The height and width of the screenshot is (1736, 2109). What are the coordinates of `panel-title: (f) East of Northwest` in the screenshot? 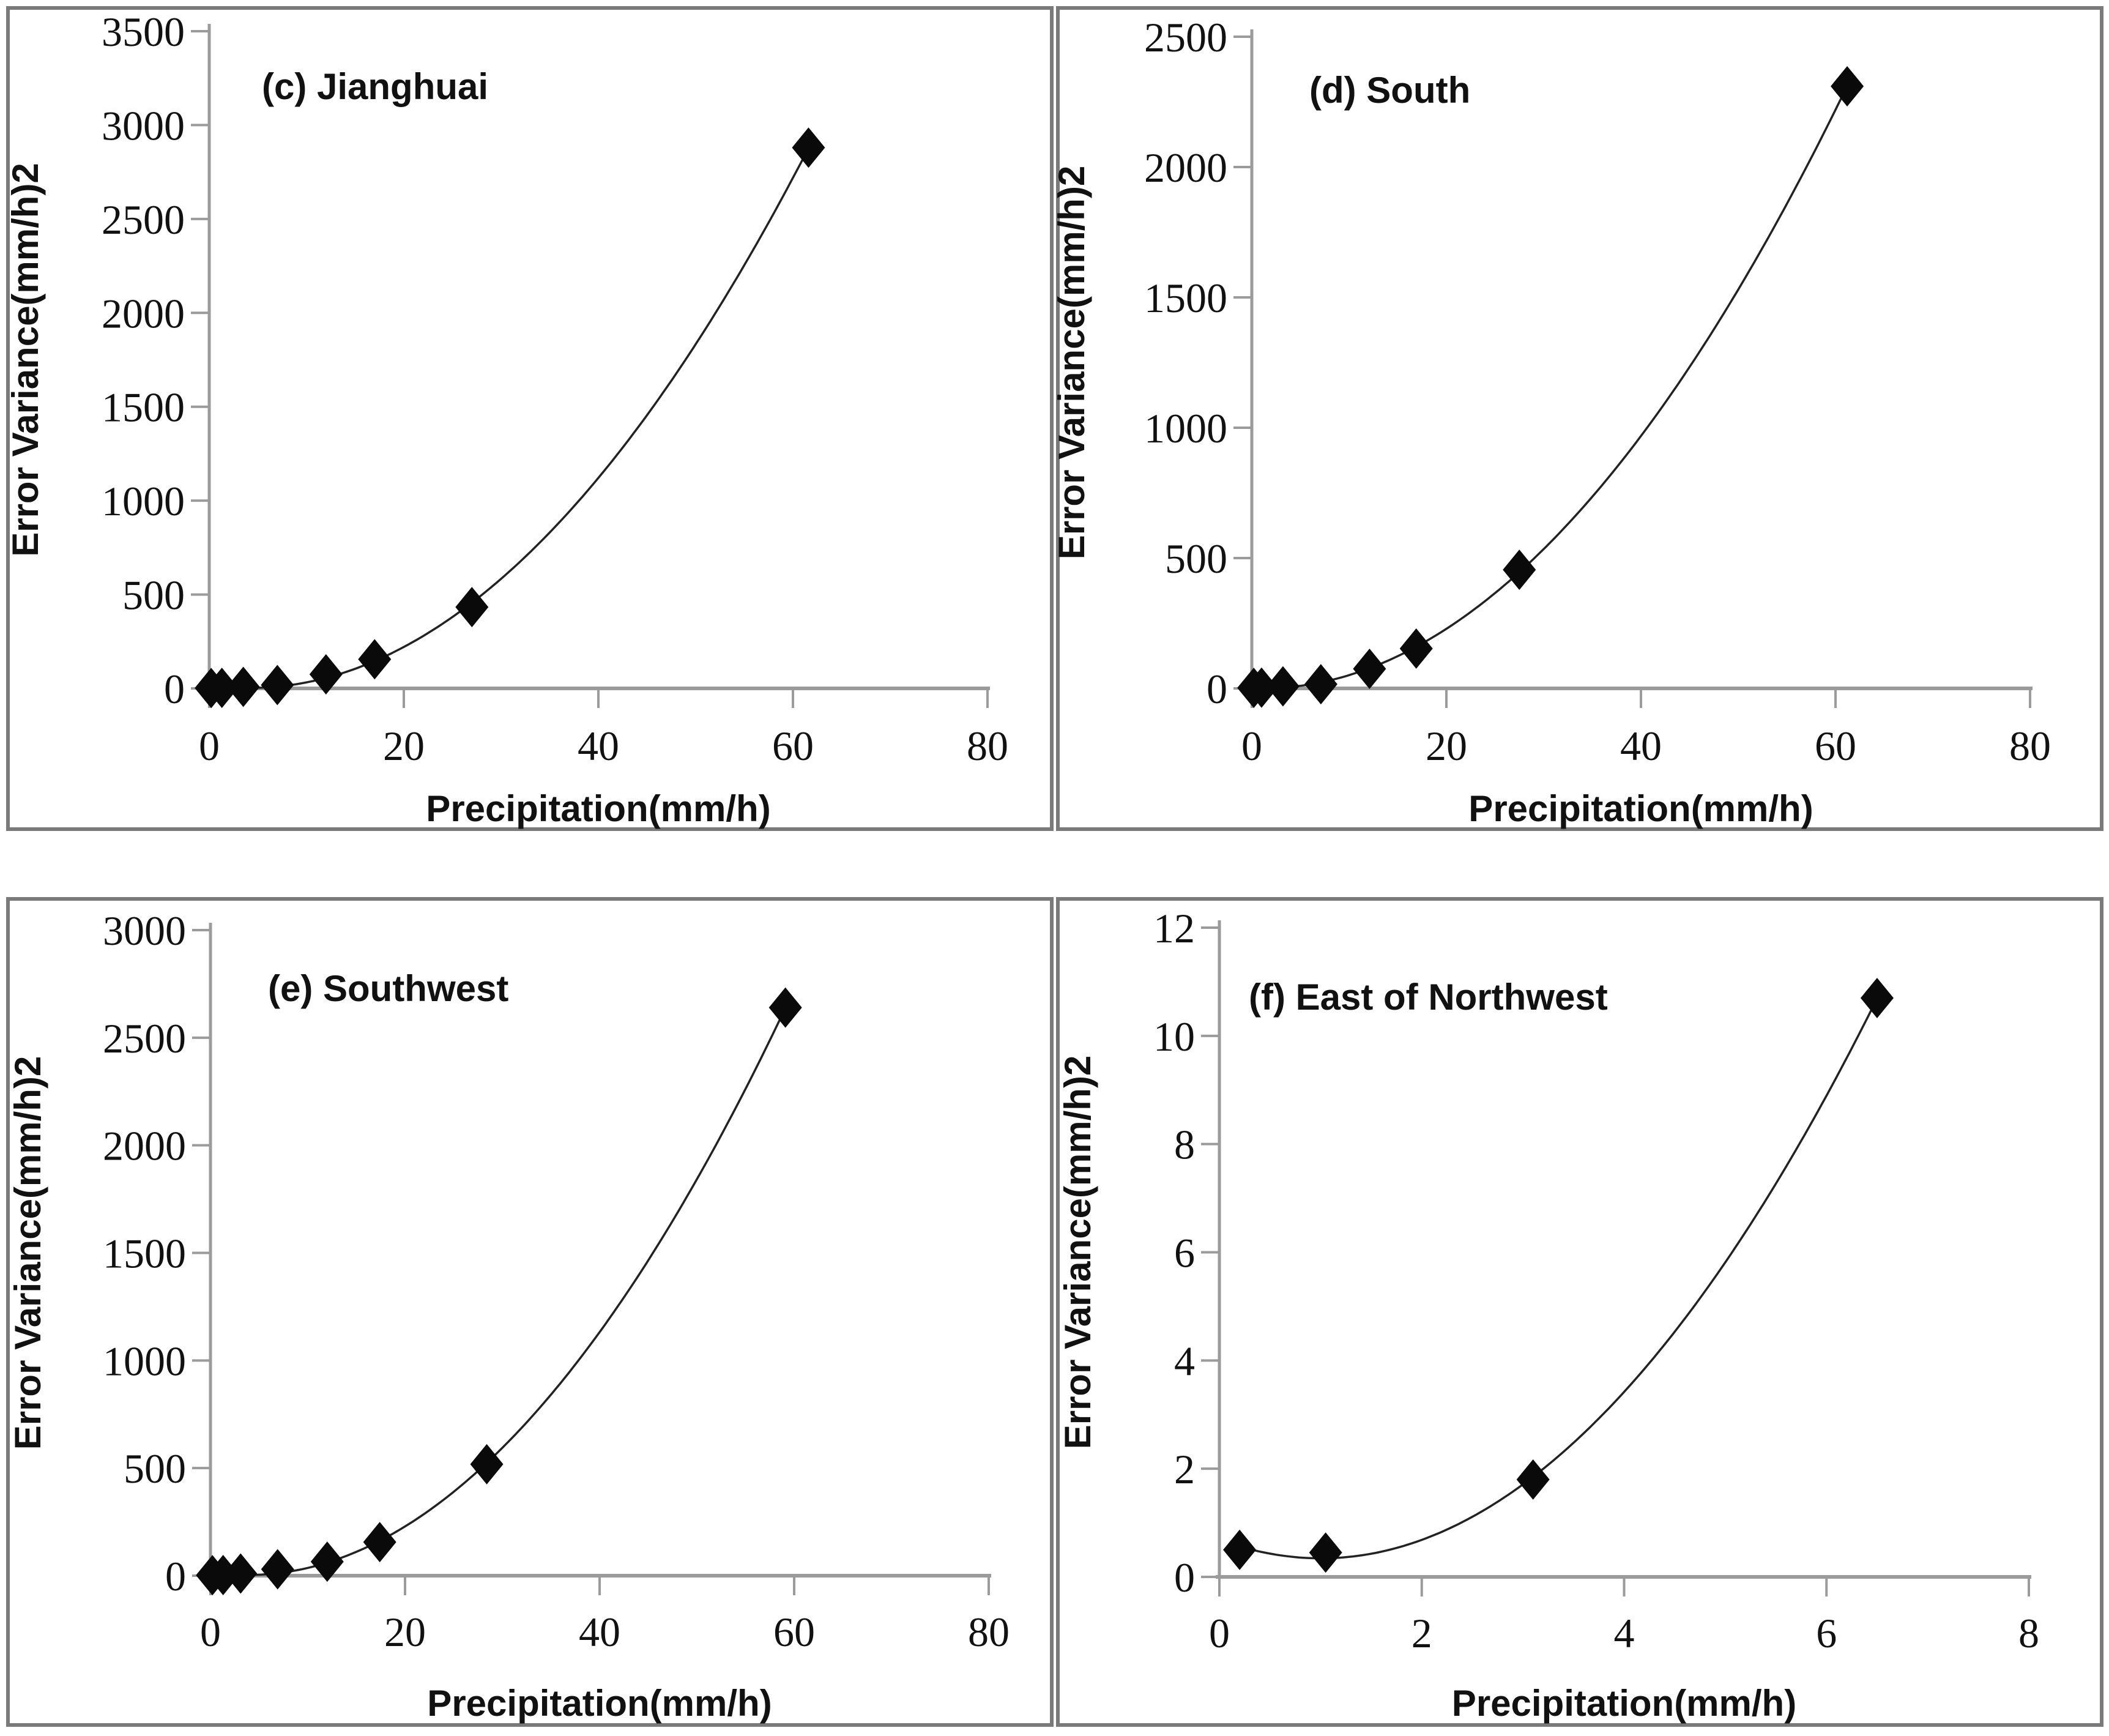 It's located at (1428, 997).